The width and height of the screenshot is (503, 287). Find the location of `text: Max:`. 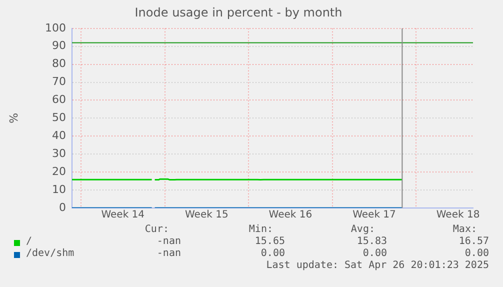

text: Max: is located at coordinates (464, 229).